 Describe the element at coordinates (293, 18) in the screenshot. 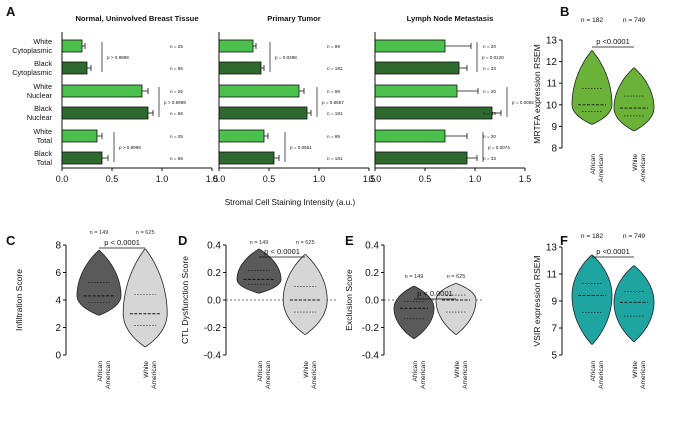

I see `subplot-title: Primary Tumor` at that location.